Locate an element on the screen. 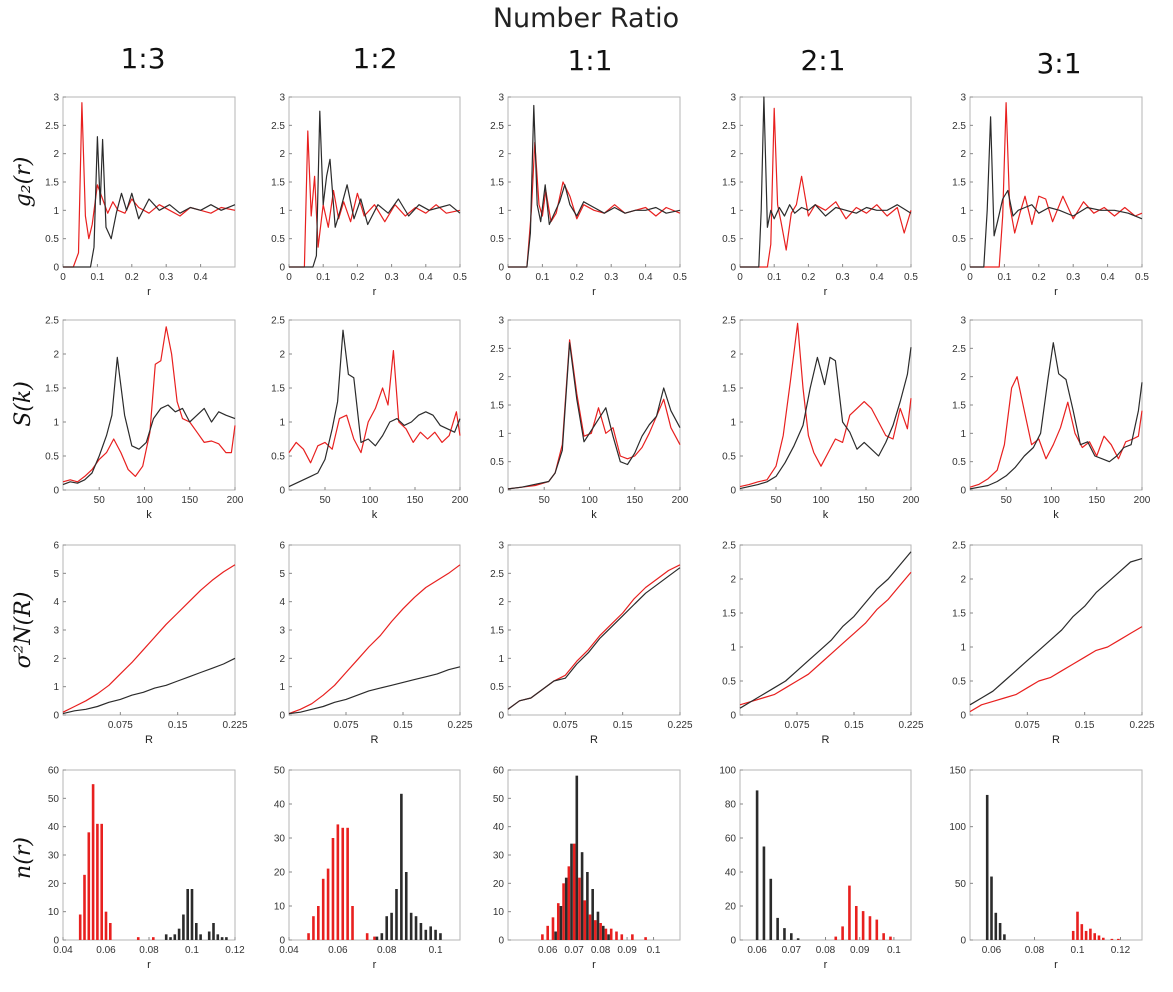 The width and height of the screenshot is (1173, 992). panel-r0-c2: 0 0.5 1 1.5 2 2.5 3 0 0.1 0.2 0.3 0.4 0.5 r is located at coordinates (588, 196).